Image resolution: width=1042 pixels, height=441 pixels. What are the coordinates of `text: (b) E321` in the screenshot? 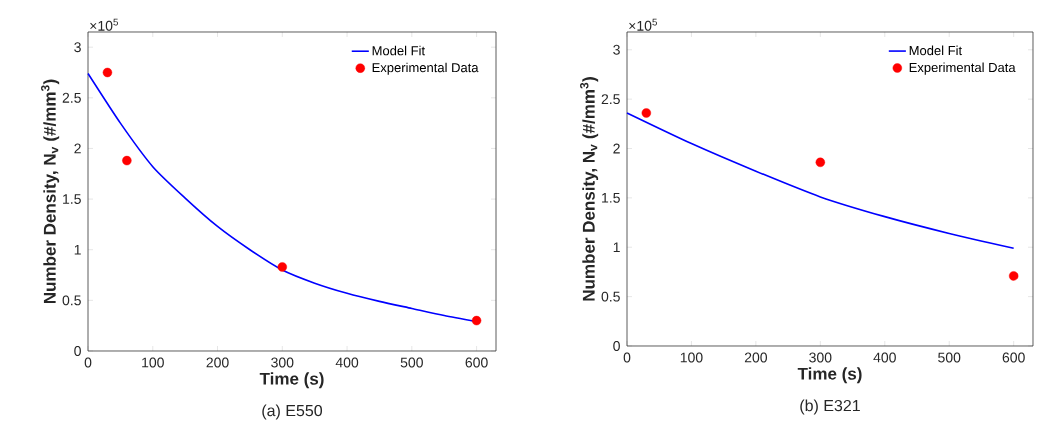 It's located at (830, 407).